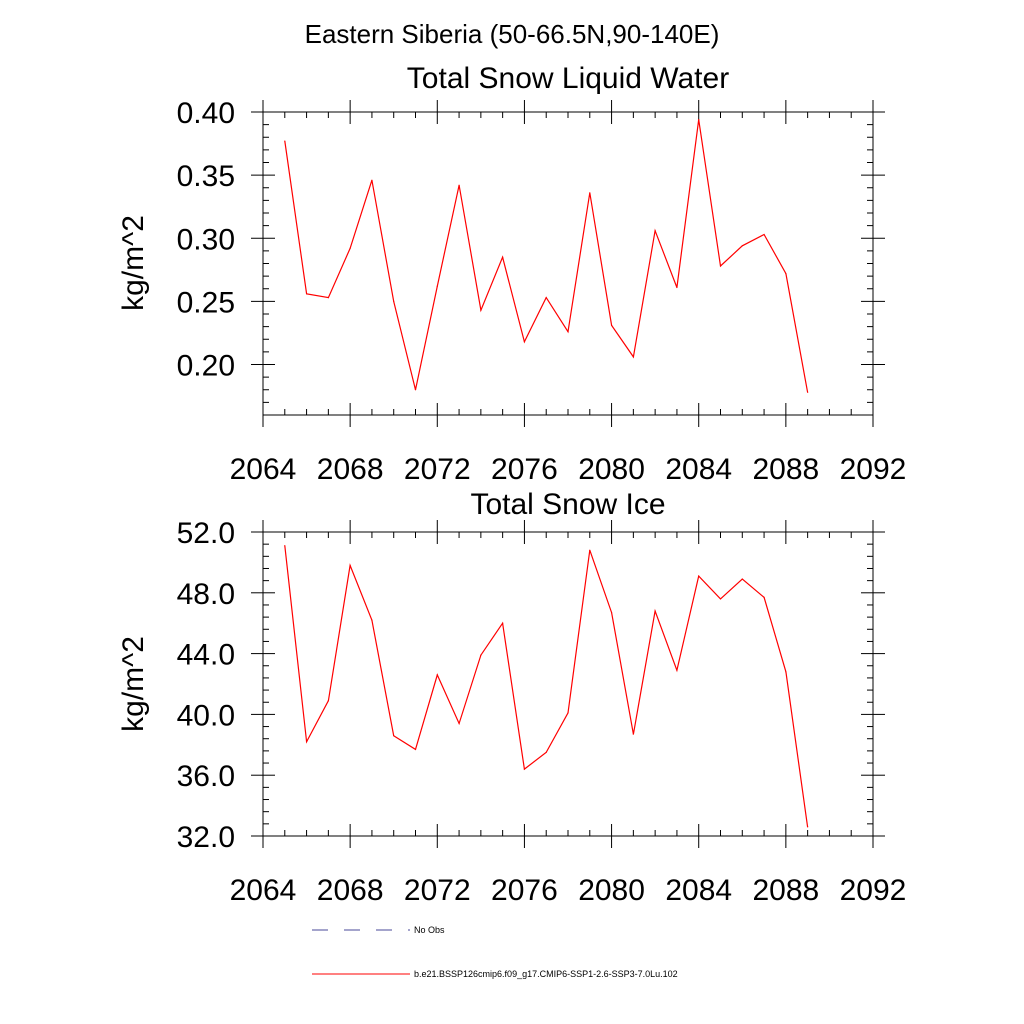  Describe the element at coordinates (206, 302) in the screenshot. I see `y-tick-label: 0.25` at that location.